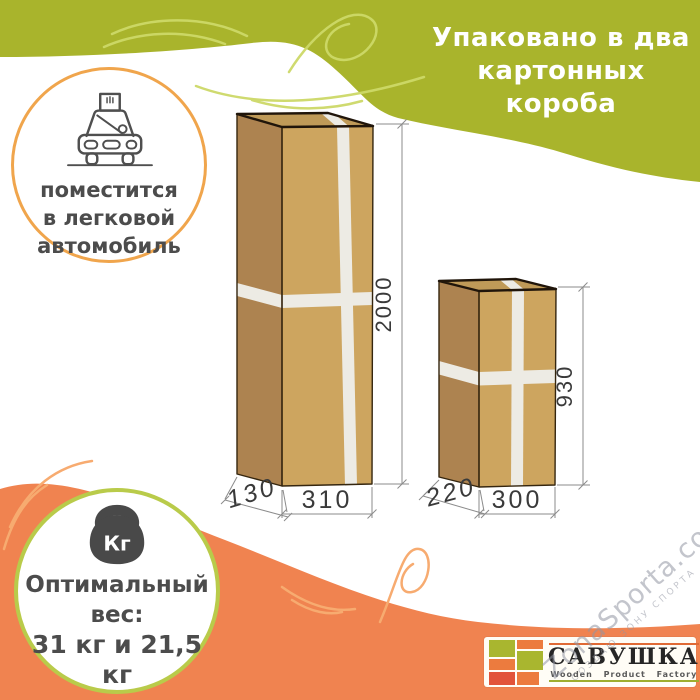 This screenshot has width=700, height=700. I want to click on brand-logo-card: САВУШКА Wooden Product Factory, so click(591, 662).